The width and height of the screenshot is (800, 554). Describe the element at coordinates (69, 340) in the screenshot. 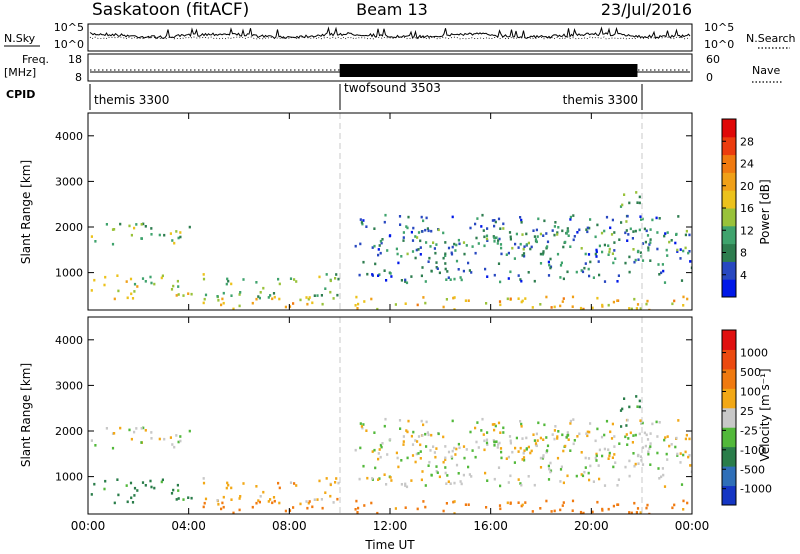

I see `y-tick-label: 4000` at that location.